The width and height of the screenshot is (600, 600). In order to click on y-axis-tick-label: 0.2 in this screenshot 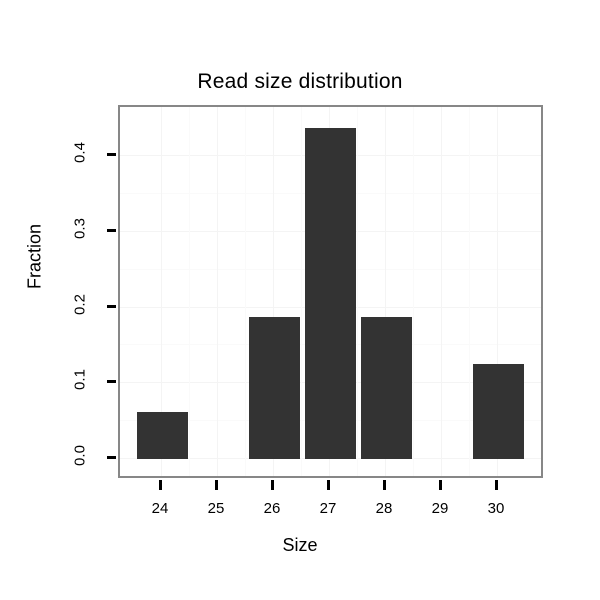, I will do `click(80, 304)`.